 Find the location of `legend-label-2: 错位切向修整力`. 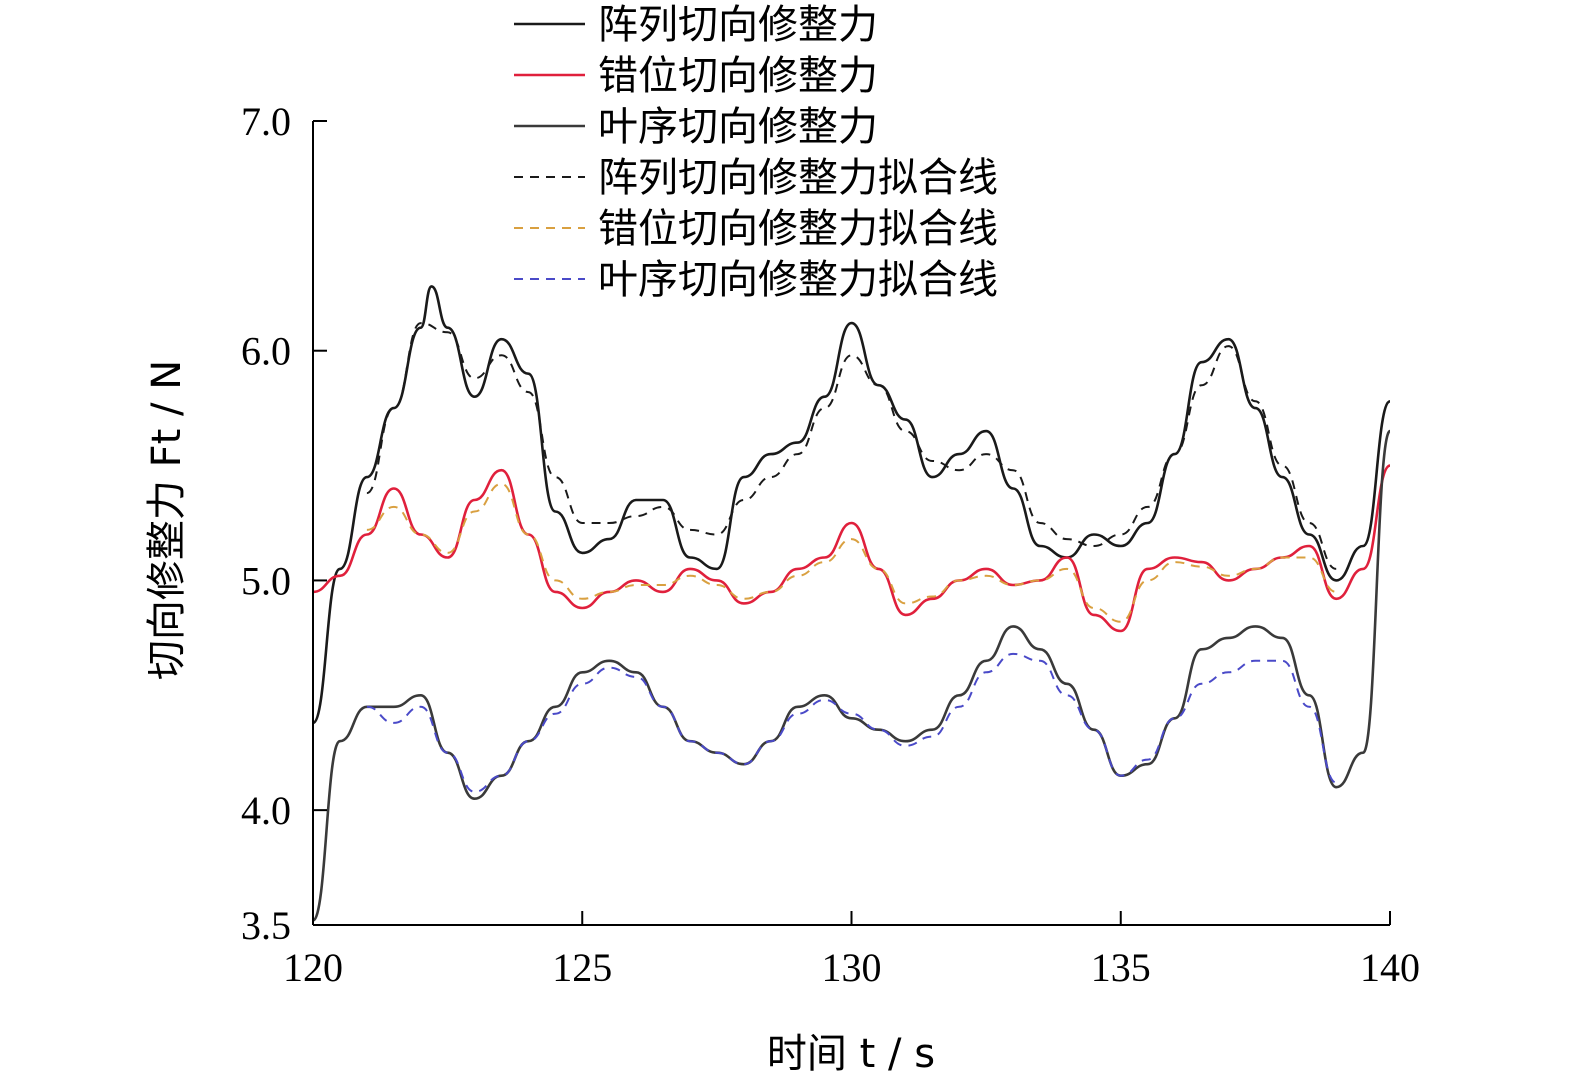

legend-label-2: 错位切向修整力 is located at coordinates (738, 76).